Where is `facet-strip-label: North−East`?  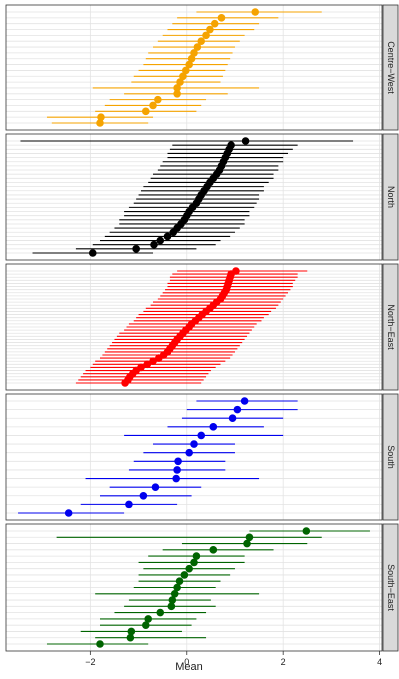
facet-strip-label: North−East is located at coordinates (391, 327).